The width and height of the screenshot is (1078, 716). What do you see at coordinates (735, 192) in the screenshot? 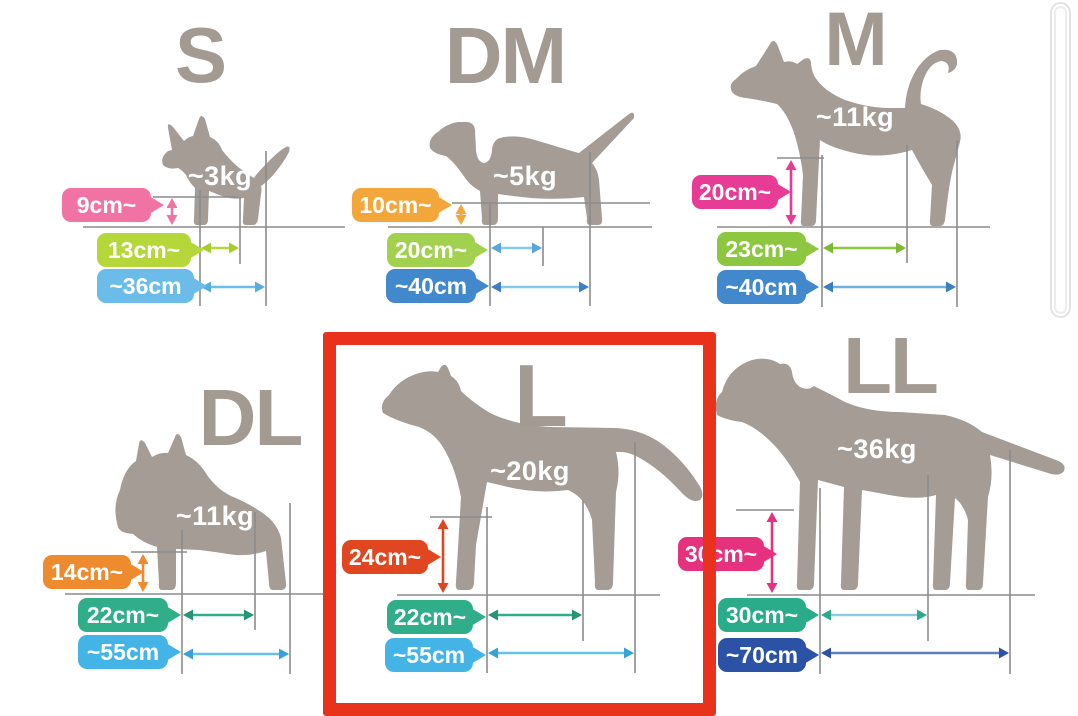
I see `size-m-height-label: 20cm~` at bounding box center [735, 192].